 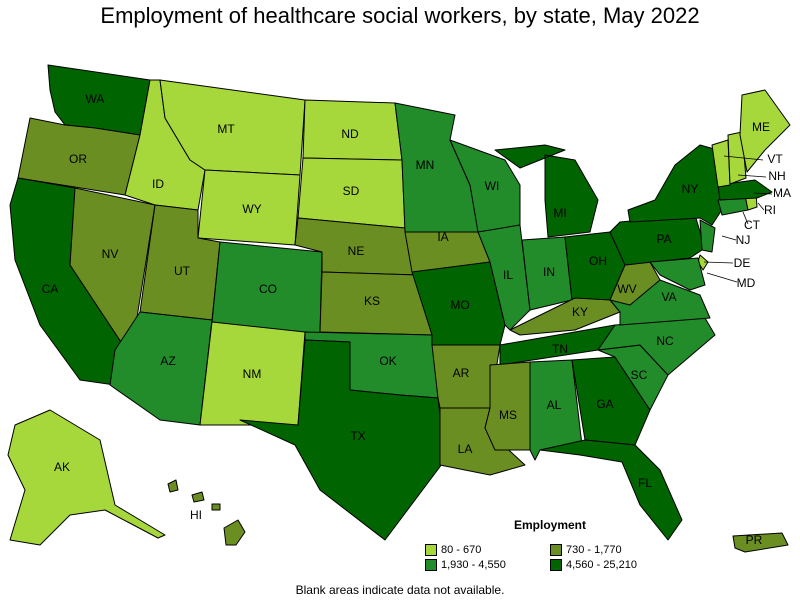 What do you see at coordinates (546, 191) in the screenshot?
I see `state-mi` at bounding box center [546, 191].